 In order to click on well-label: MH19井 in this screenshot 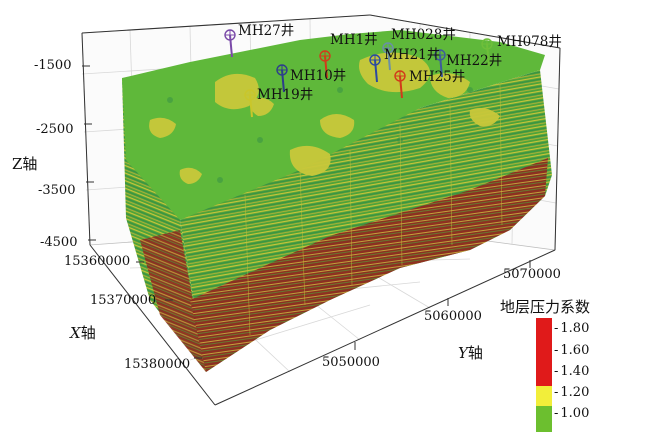, I will do `click(285, 95)`.